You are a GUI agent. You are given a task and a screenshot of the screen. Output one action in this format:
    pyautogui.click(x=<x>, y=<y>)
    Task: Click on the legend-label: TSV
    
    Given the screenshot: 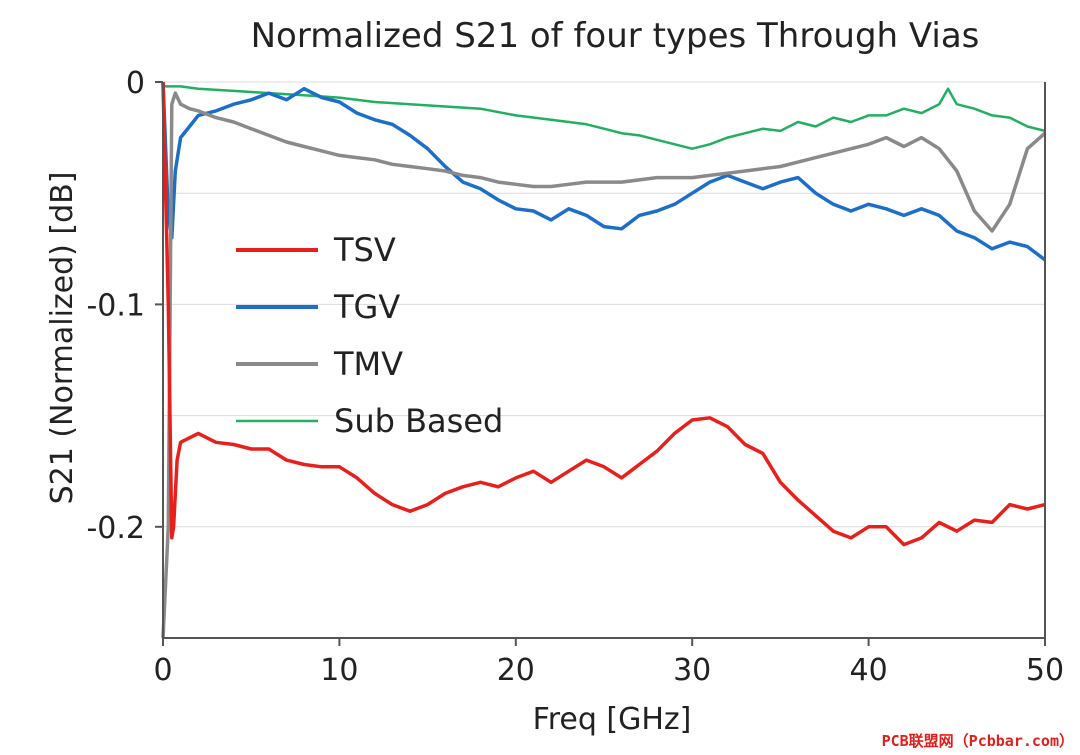 What is the action you would take?
    pyautogui.click(x=364, y=250)
    